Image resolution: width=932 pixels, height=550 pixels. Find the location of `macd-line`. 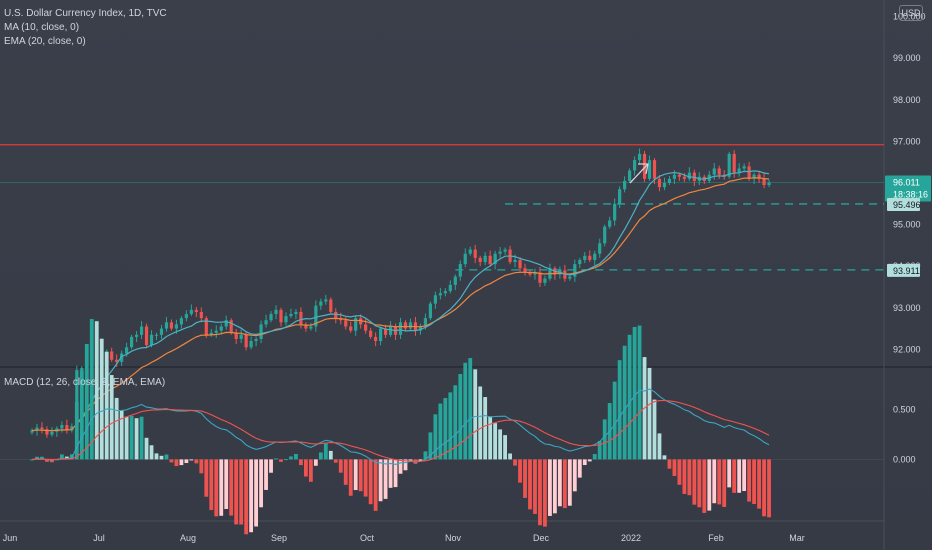

macd-line is located at coordinates (400, 426).